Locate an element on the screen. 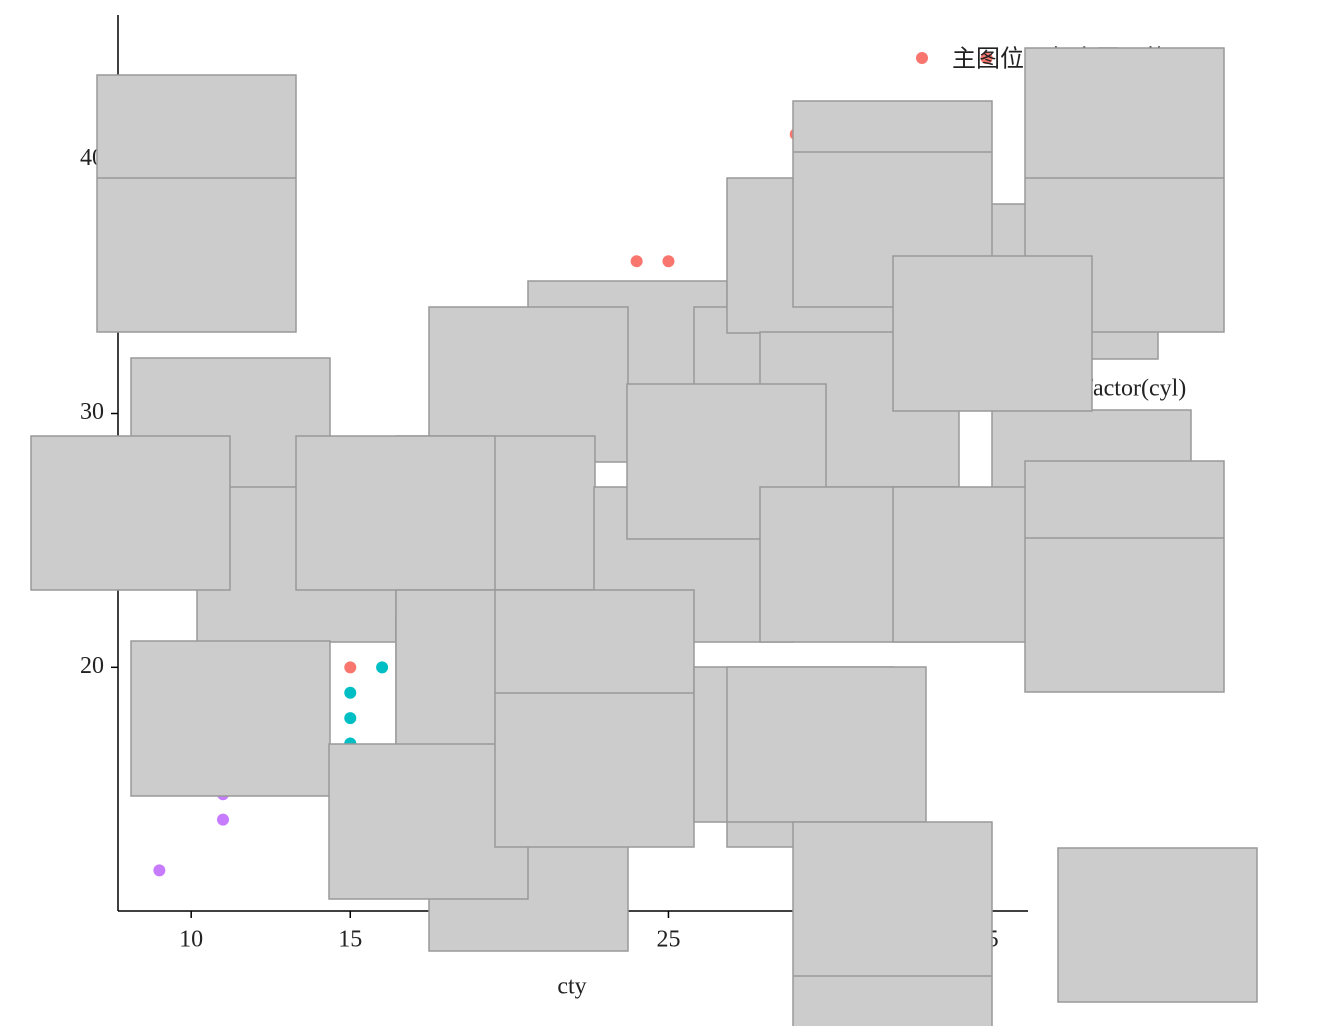 This screenshot has width=1322, height=1026. x-axis-title: cty is located at coordinates (571, 987).